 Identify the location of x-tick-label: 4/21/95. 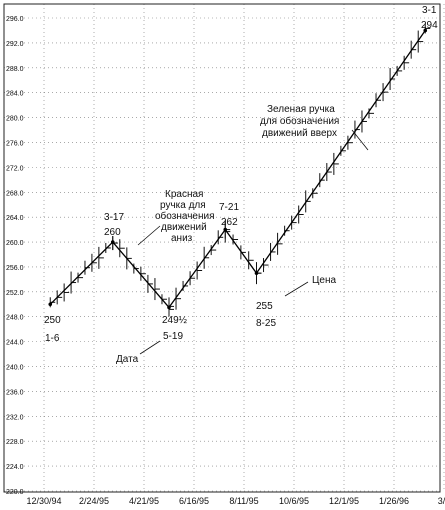
(144, 501).